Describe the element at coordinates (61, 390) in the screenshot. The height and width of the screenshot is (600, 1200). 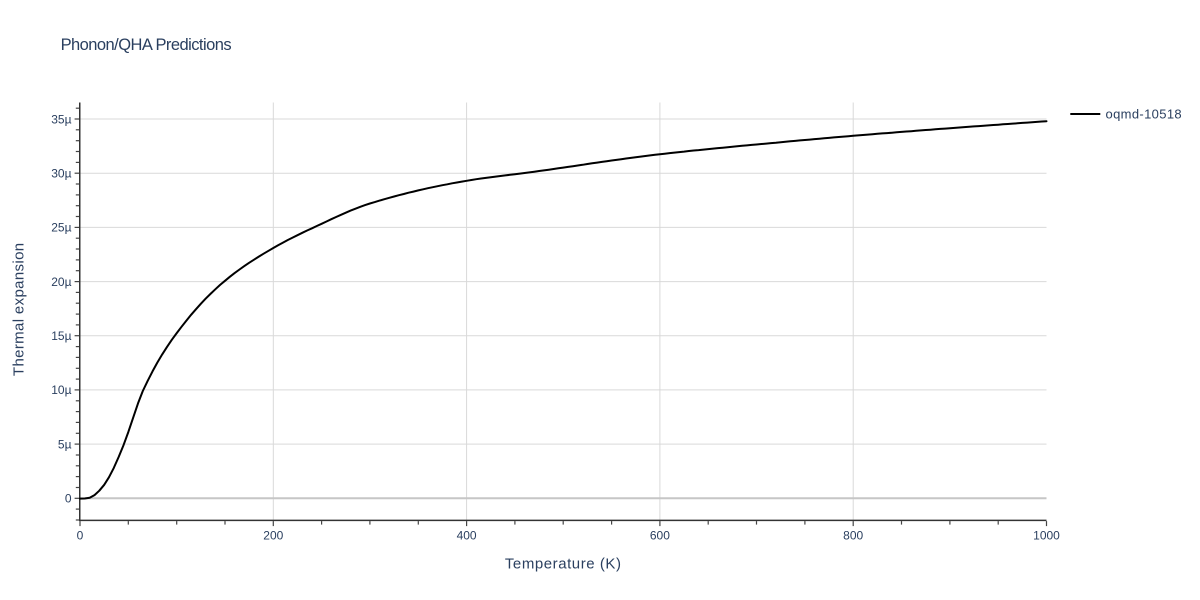
I see `svg-text: 10µ` at that location.